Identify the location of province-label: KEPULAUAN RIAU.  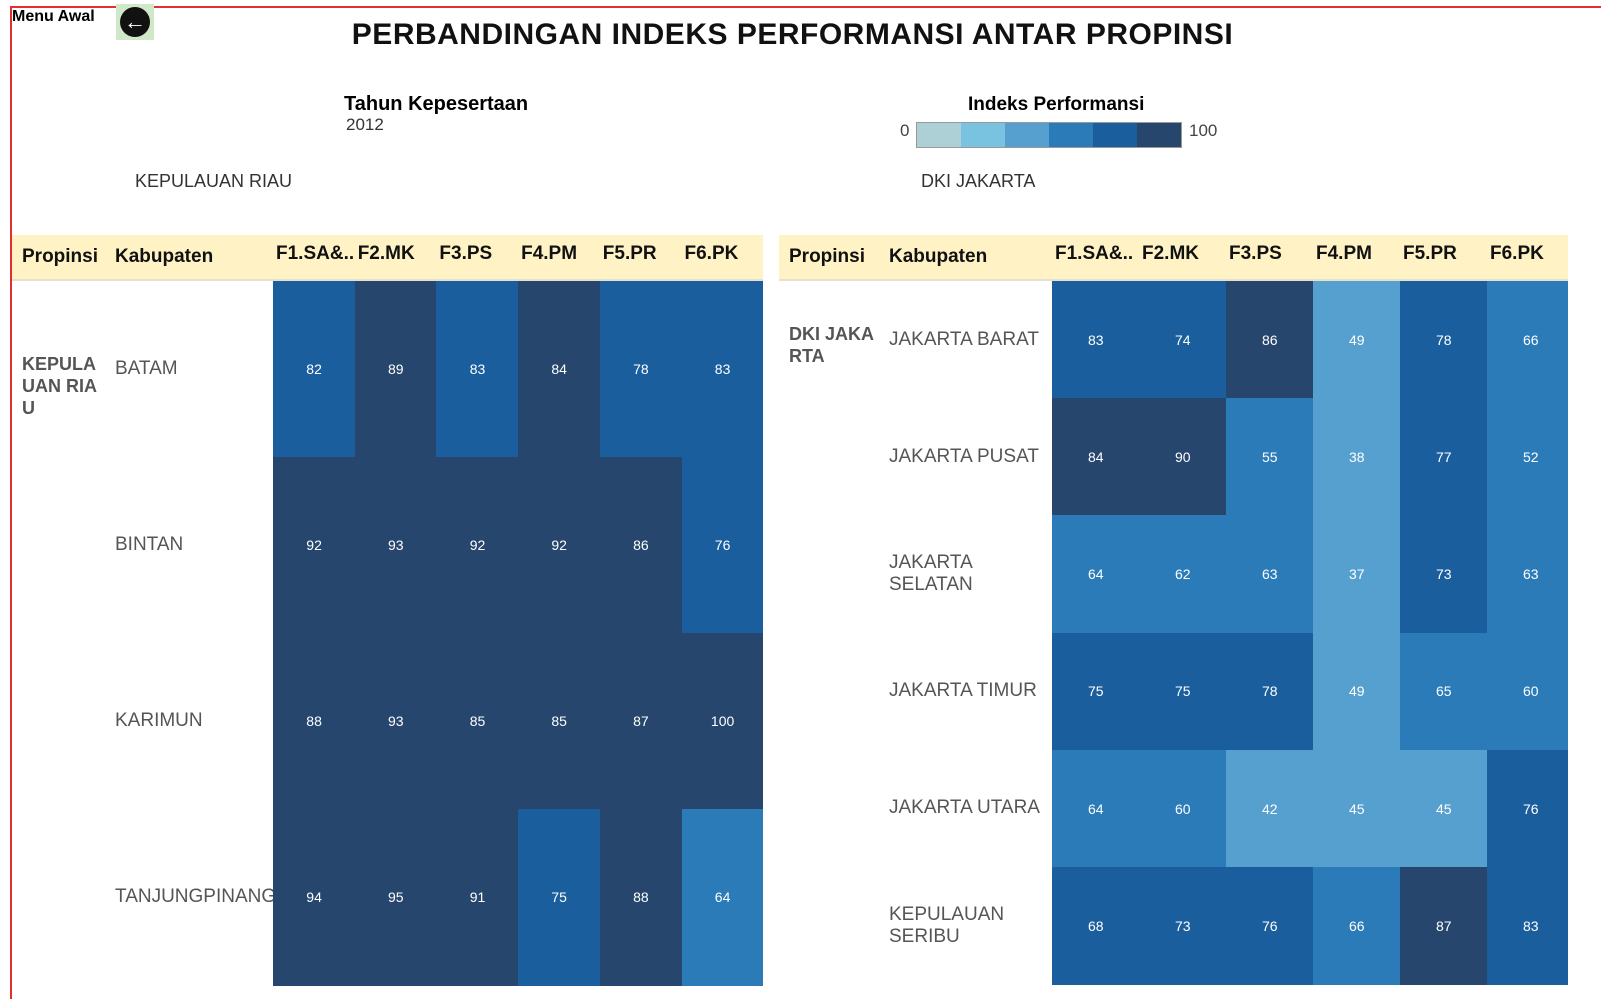
(59, 386).